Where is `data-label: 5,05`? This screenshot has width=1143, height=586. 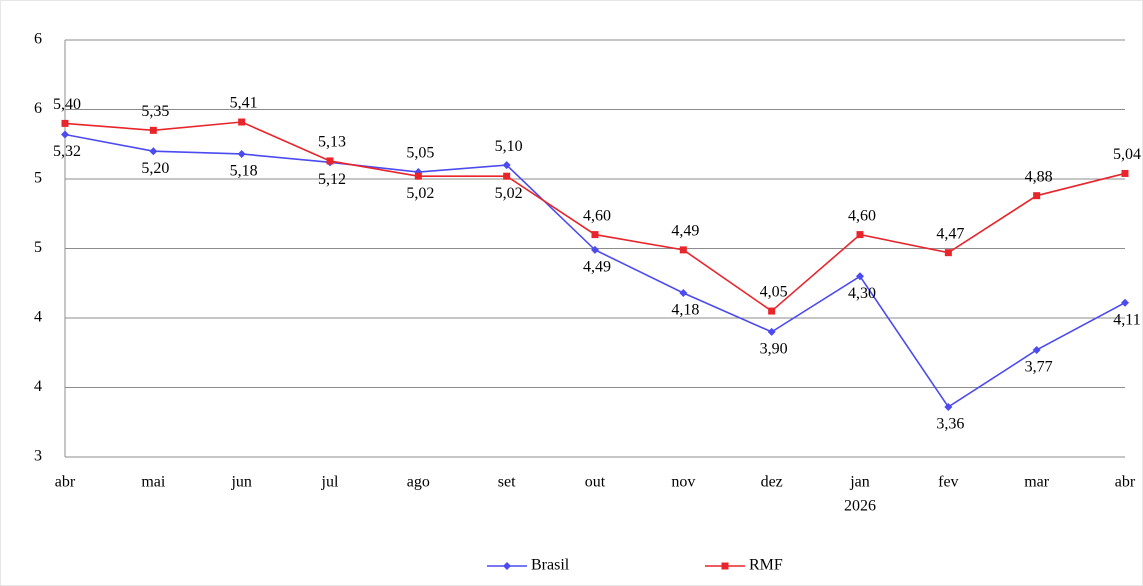 data-label: 5,05 is located at coordinates (420, 153).